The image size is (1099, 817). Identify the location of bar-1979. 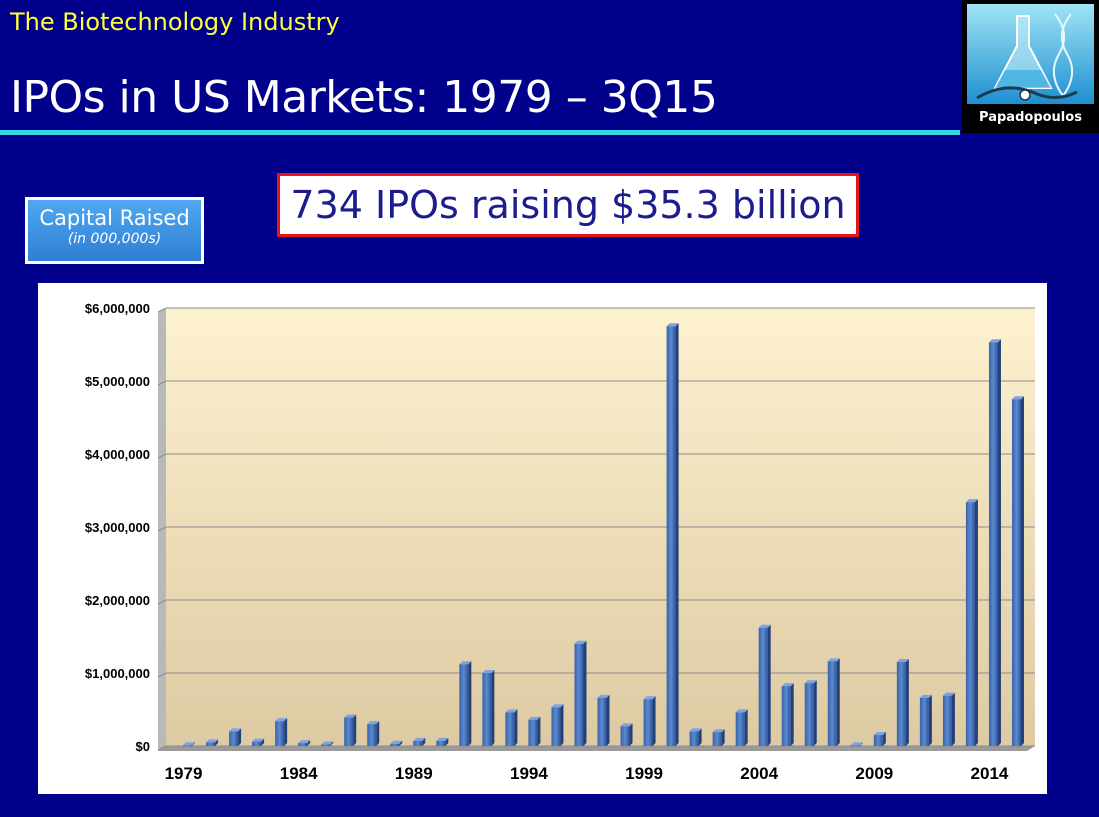
(189, 744).